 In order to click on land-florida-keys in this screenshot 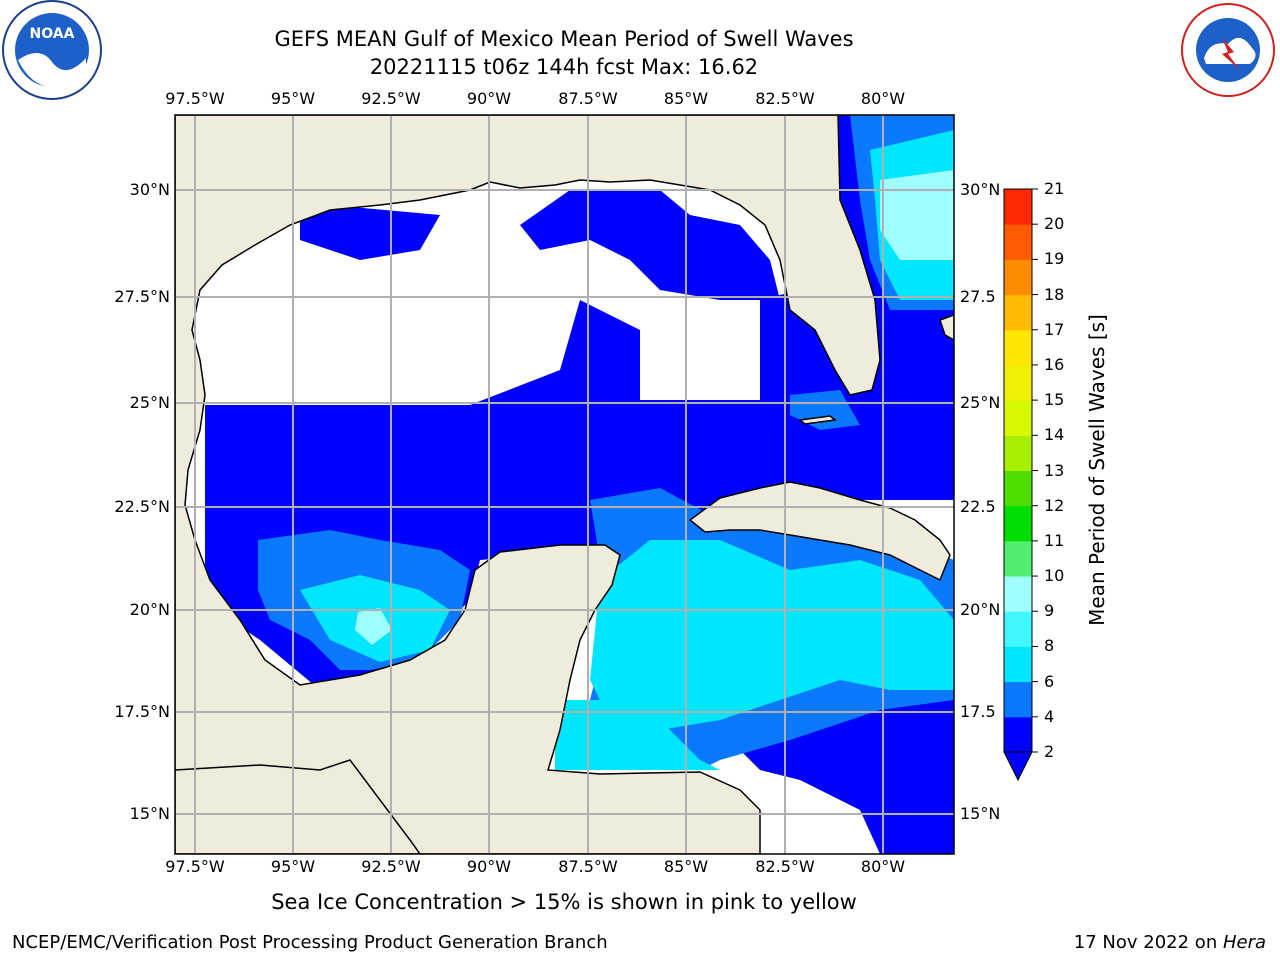, I will do `click(817, 420)`.